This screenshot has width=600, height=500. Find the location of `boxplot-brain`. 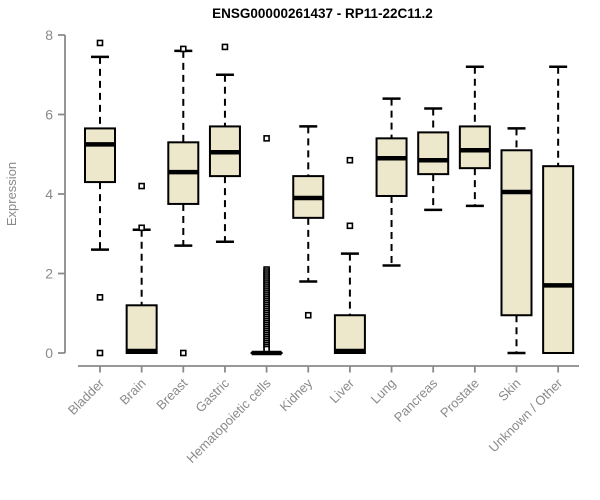

boxplot-brain is located at coordinates (141, 268).